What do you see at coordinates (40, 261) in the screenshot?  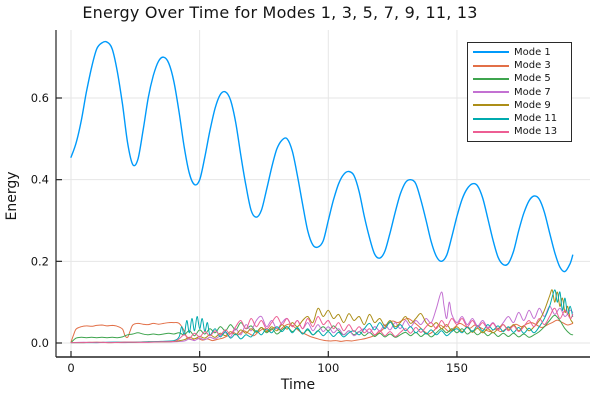 I see `y-tick-label: 0.2` at bounding box center [40, 261].